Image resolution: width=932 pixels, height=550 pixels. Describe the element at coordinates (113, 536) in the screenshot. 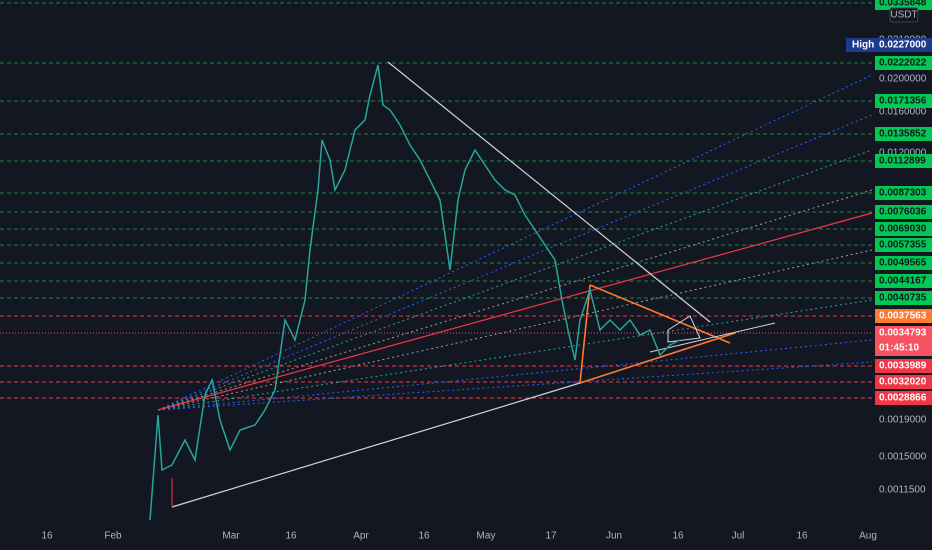

I see `time-label: Feb` at that location.